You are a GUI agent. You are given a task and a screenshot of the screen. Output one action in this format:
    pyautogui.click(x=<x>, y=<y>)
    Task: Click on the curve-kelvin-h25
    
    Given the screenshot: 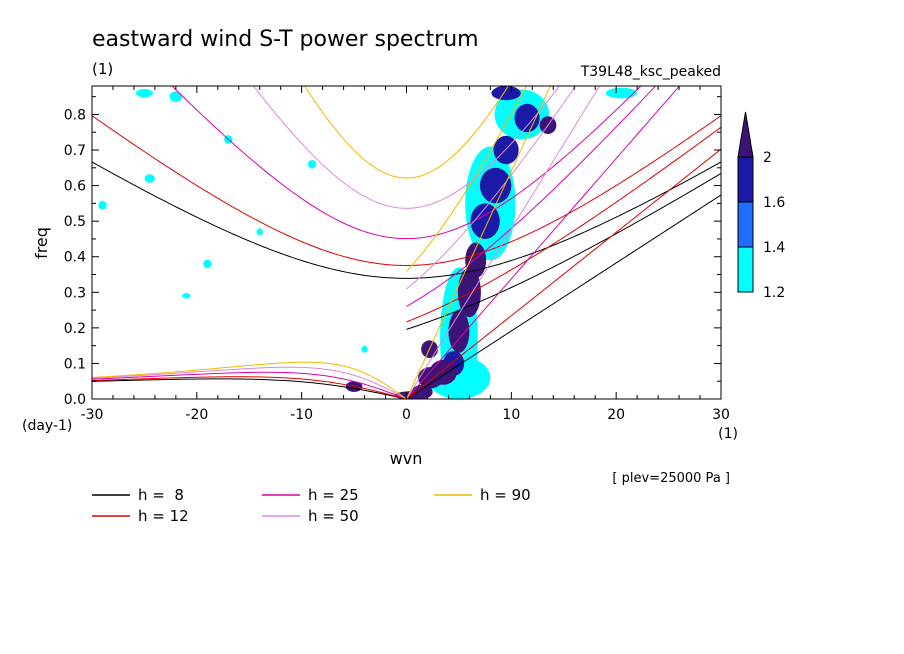 What is the action you would take?
    pyautogui.click(x=543, y=242)
    